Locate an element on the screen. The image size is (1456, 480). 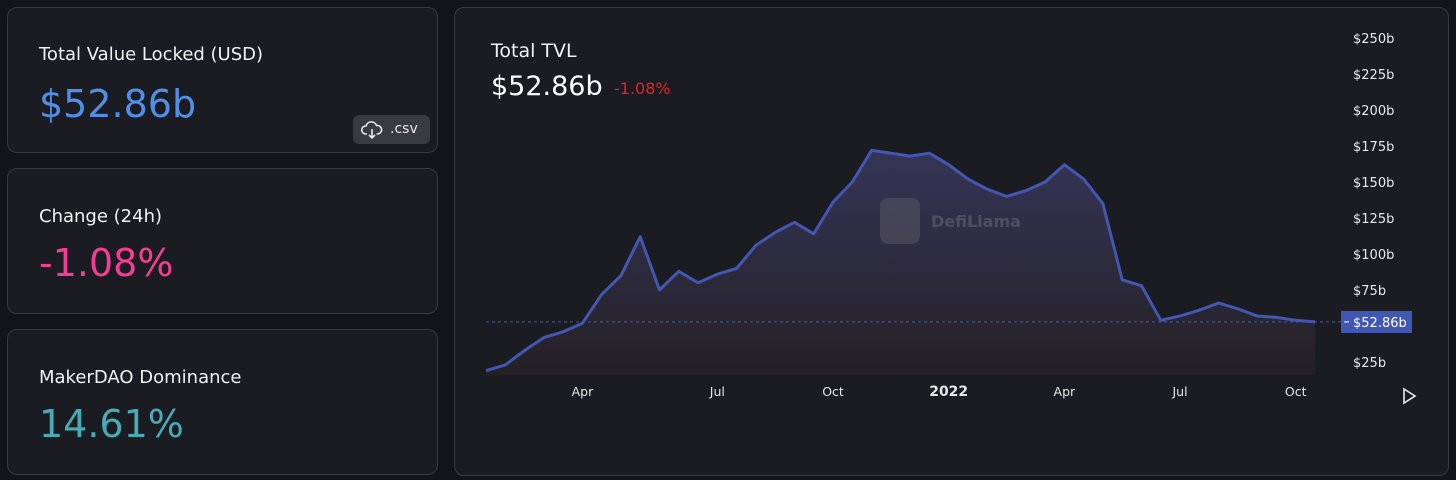
y-tick-label: $250b is located at coordinates (1373, 39).